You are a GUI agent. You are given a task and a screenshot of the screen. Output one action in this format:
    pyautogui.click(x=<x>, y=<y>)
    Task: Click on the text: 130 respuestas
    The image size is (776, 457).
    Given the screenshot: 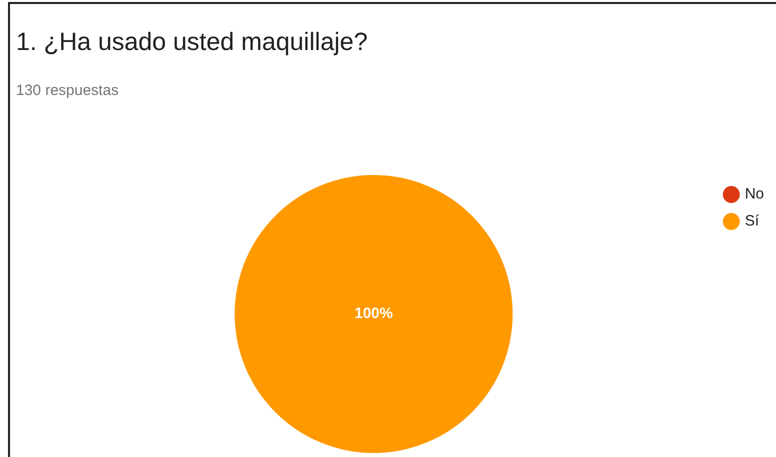 What is the action you would take?
    pyautogui.click(x=67, y=90)
    